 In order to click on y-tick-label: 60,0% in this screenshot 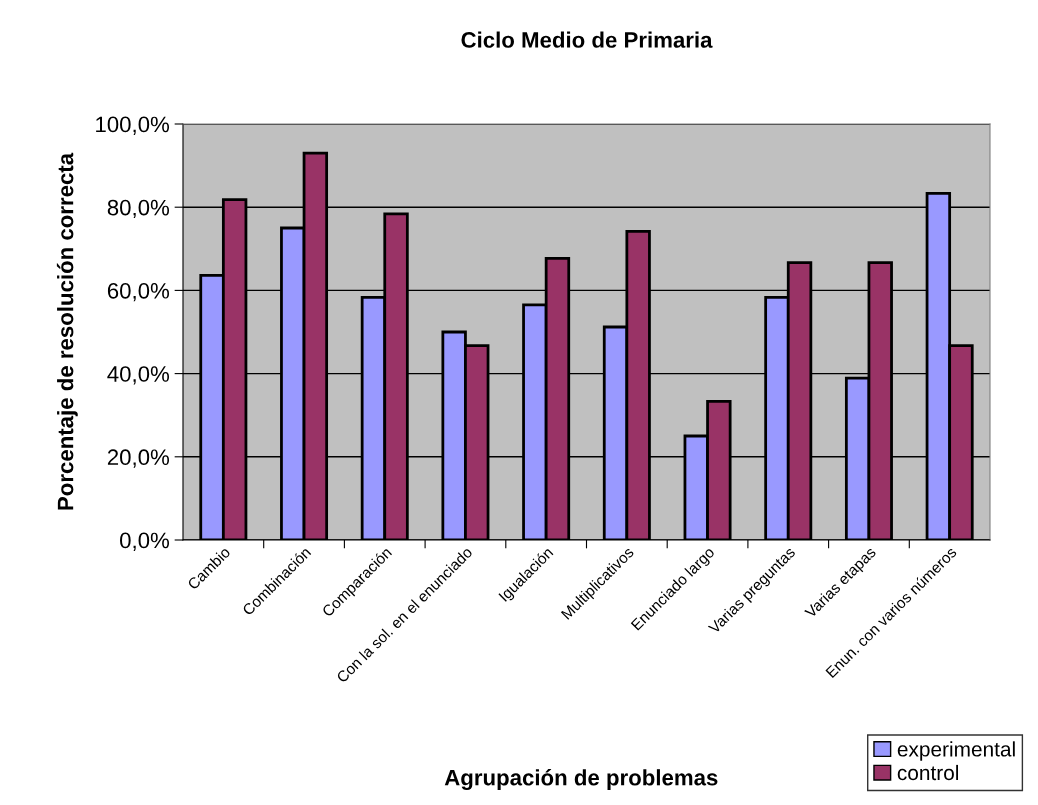, I will do `click(138, 292)`.